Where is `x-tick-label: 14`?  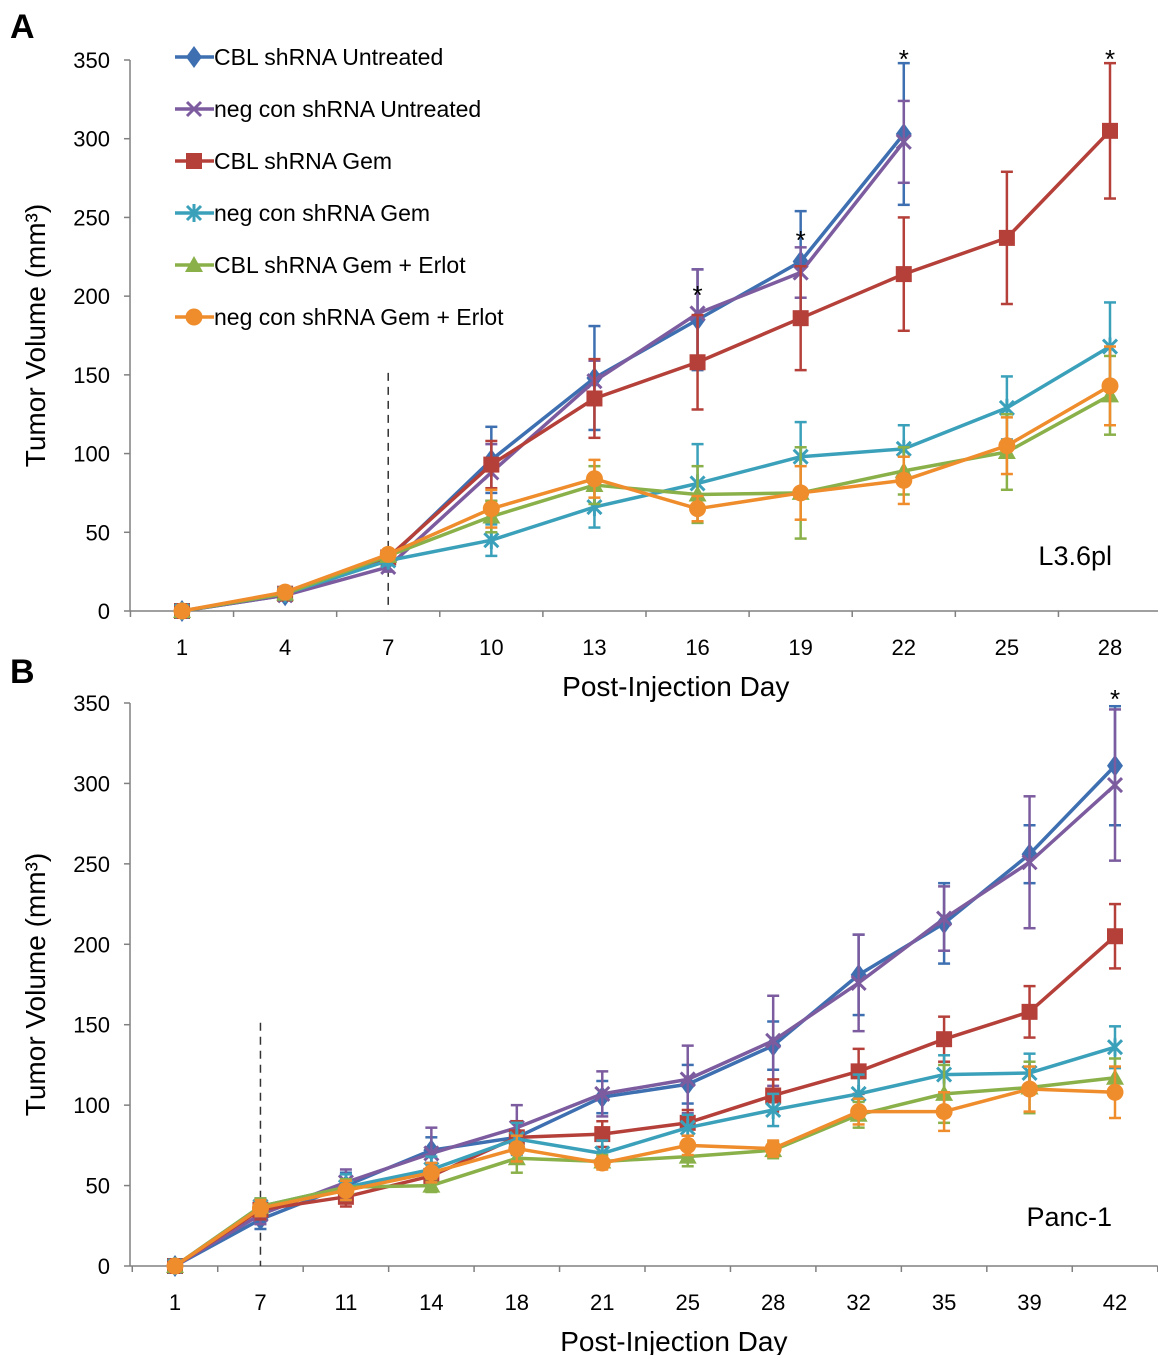 x-tick-label: 14 is located at coordinates (431, 1302).